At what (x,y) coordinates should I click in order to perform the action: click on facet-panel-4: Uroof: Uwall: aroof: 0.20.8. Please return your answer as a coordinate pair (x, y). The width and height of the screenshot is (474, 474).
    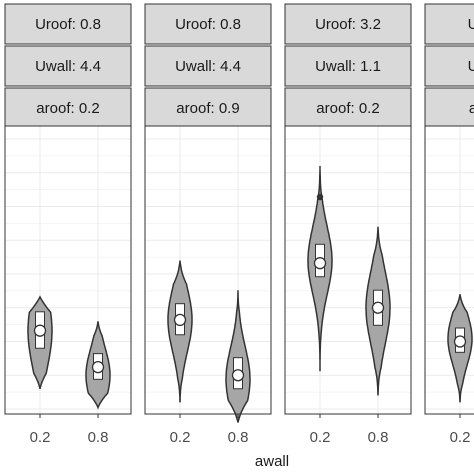
    Looking at the image, I should click on (449, 224).